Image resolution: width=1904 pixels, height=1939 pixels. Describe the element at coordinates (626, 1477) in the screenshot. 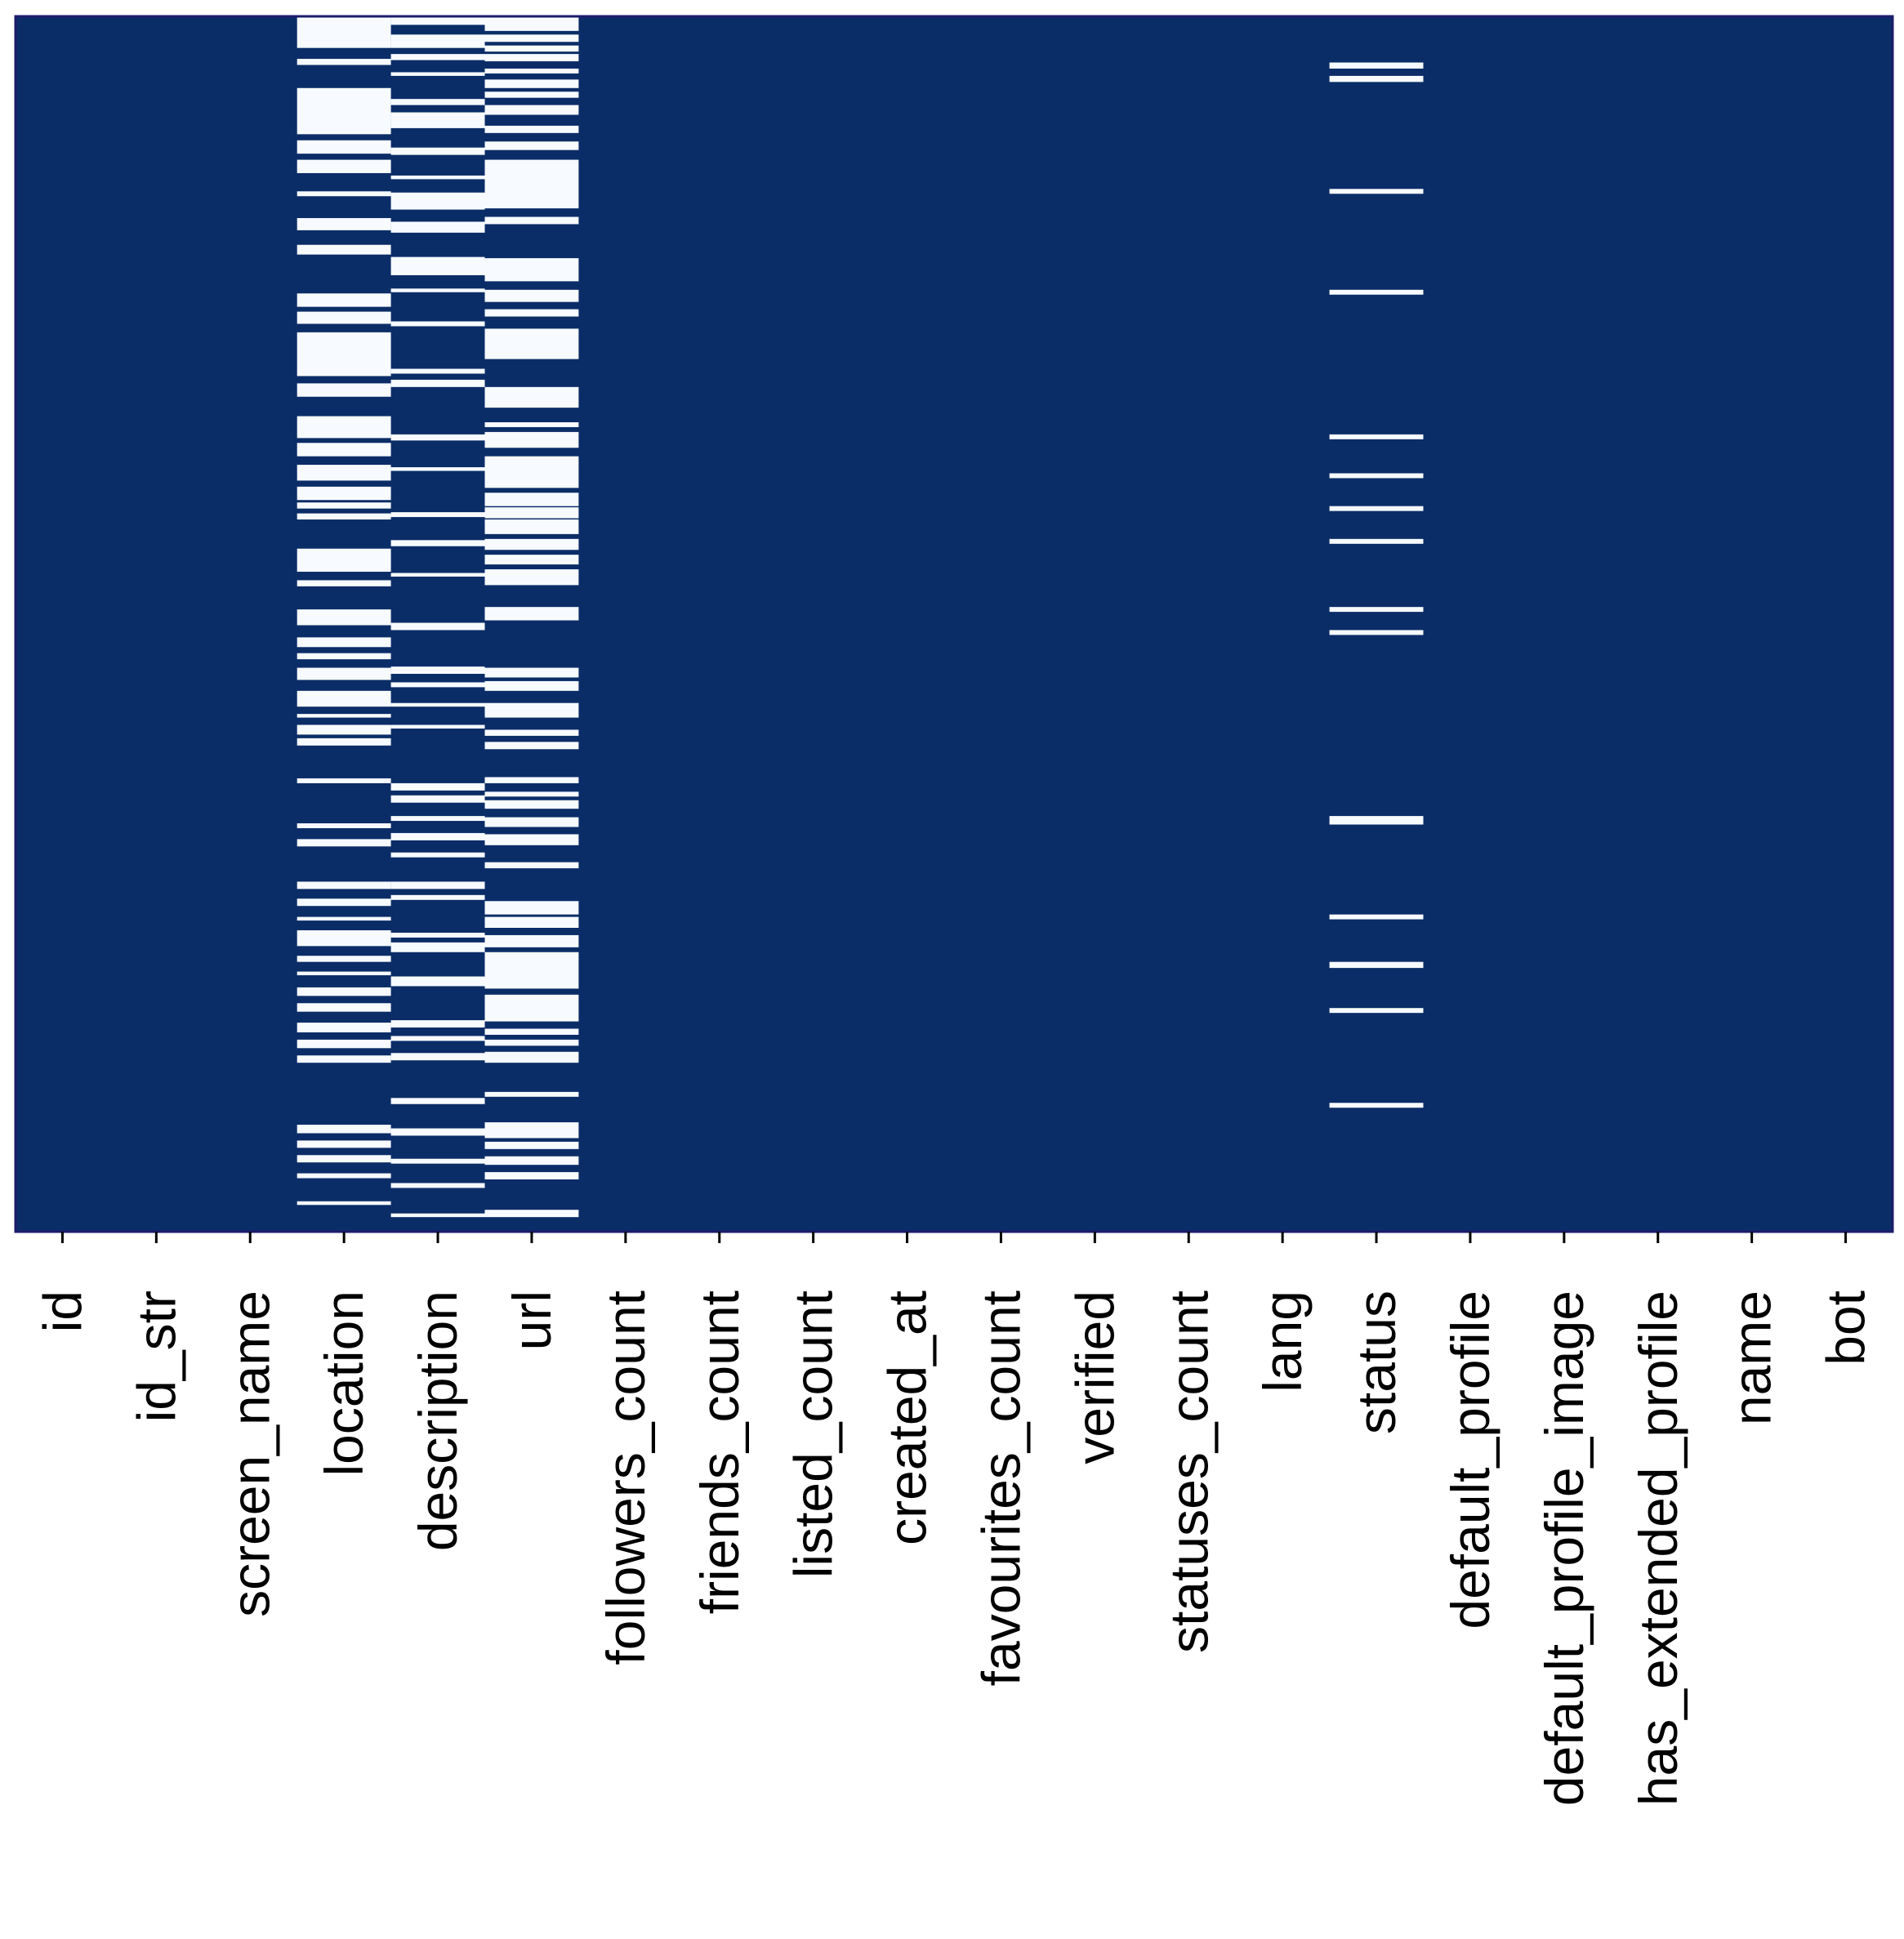

I see `x-tick-label-followers_count: followers_count` at that location.